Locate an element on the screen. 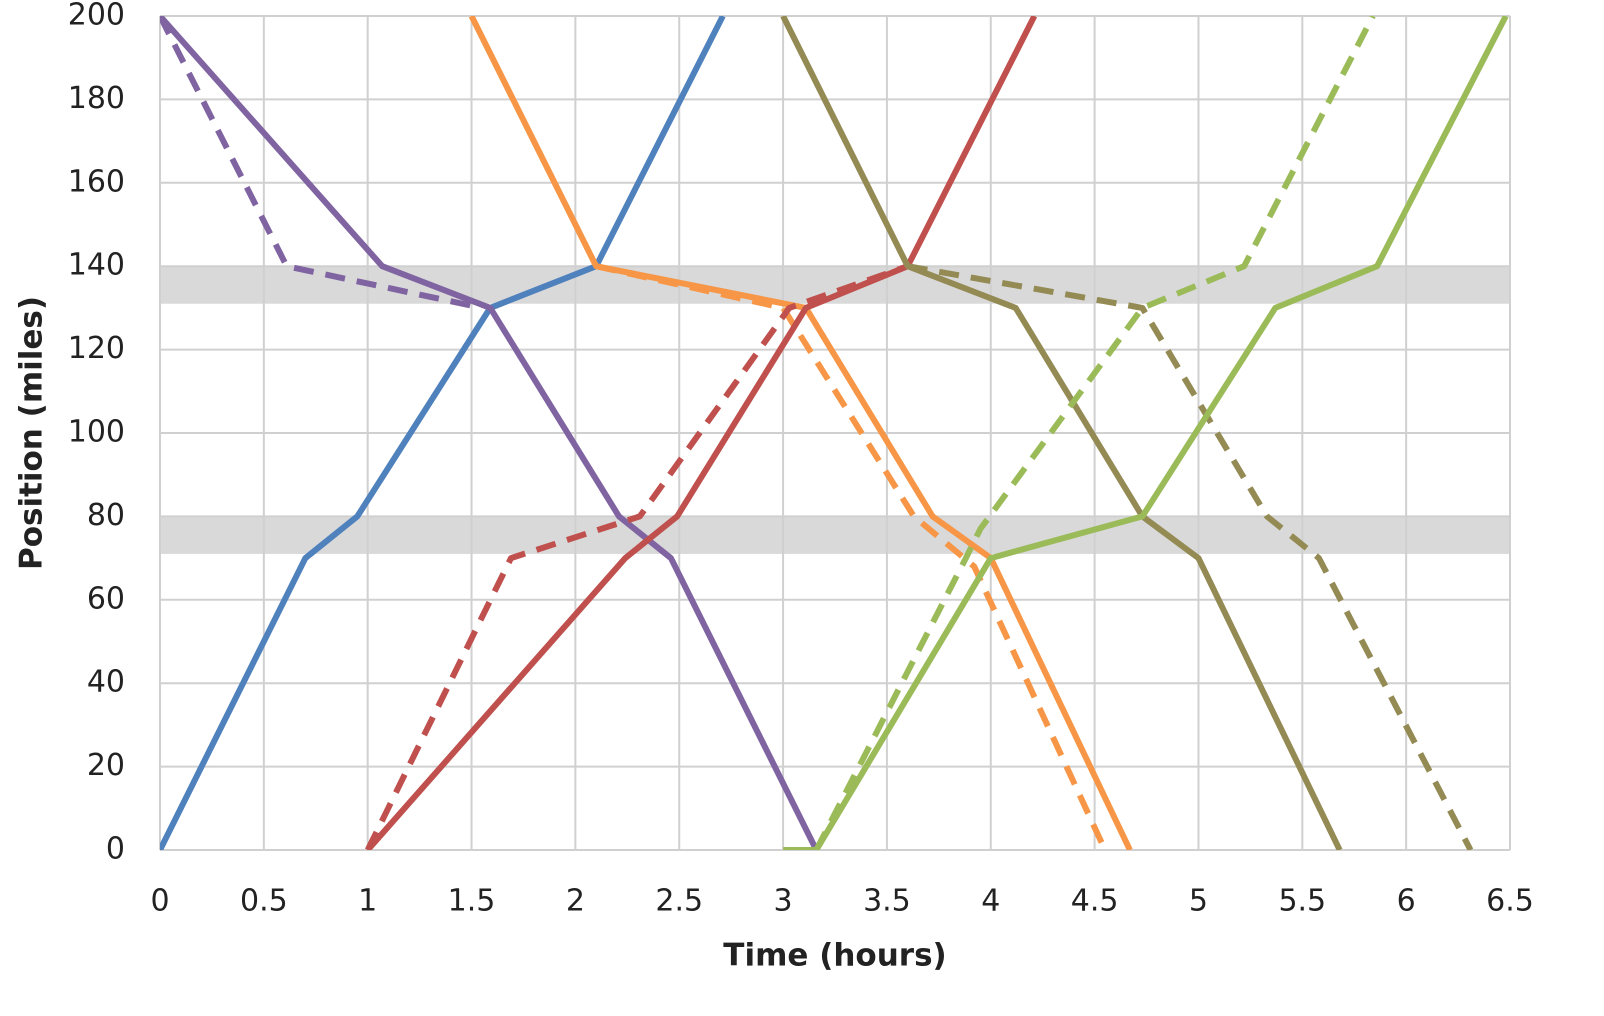 Image resolution: width=1604 pixels, height=1016 pixels. x-tick-label: 6.5 is located at coordinates (1510, 901).